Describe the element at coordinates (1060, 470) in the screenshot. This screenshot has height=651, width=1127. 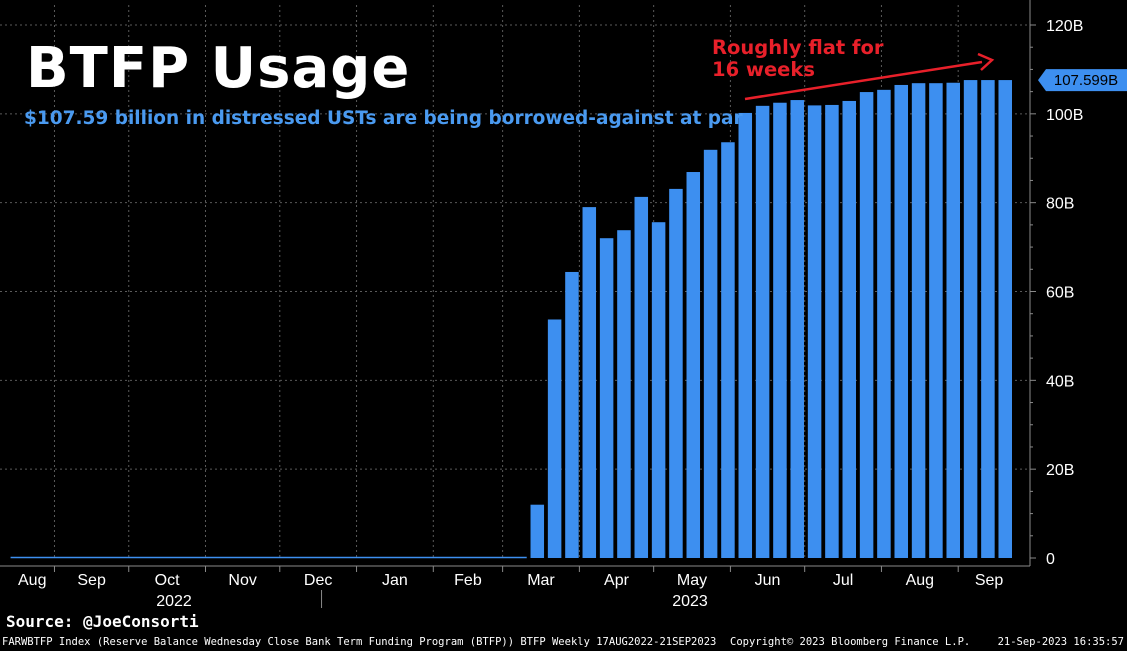
I see `y-tick-label: 20B` at that location.